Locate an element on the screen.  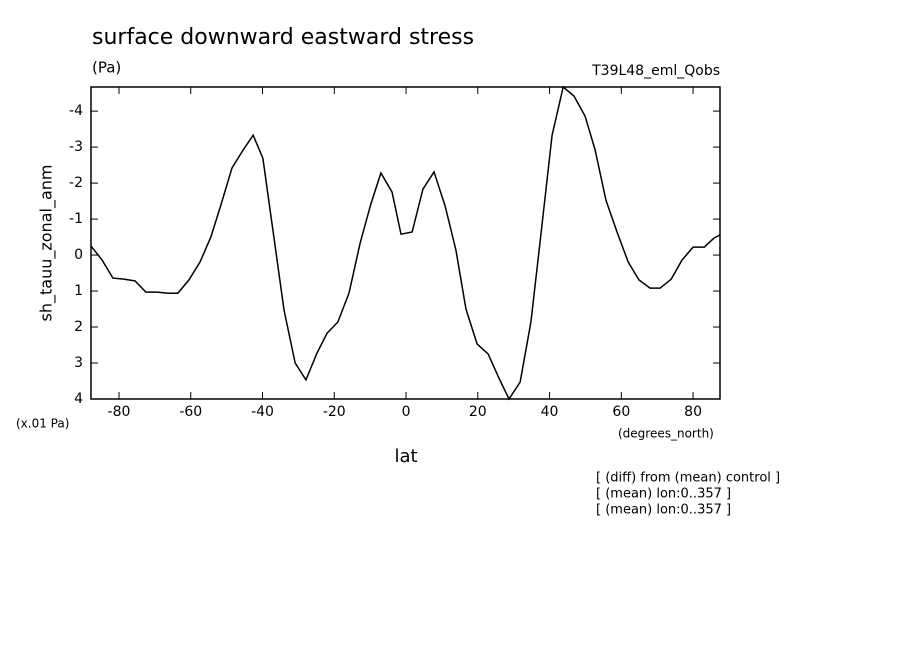
units-label: (Pa) is located at coordinates (106, 68).